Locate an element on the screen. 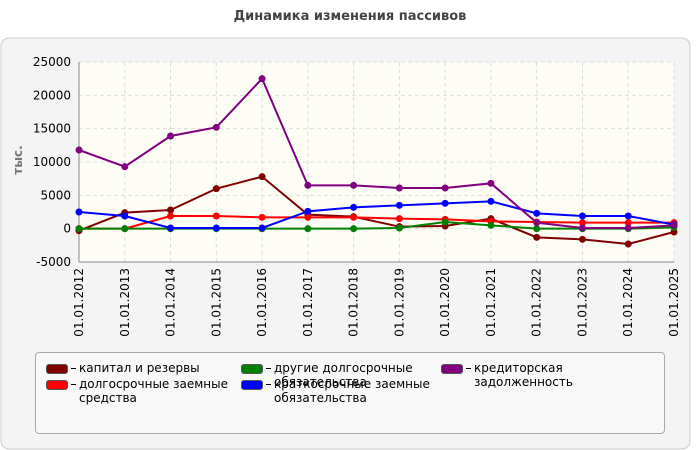 The width and height of the screenshot is (700, 450). x-tick-label: 01.01.2024 is located at coordinates (628, 302).